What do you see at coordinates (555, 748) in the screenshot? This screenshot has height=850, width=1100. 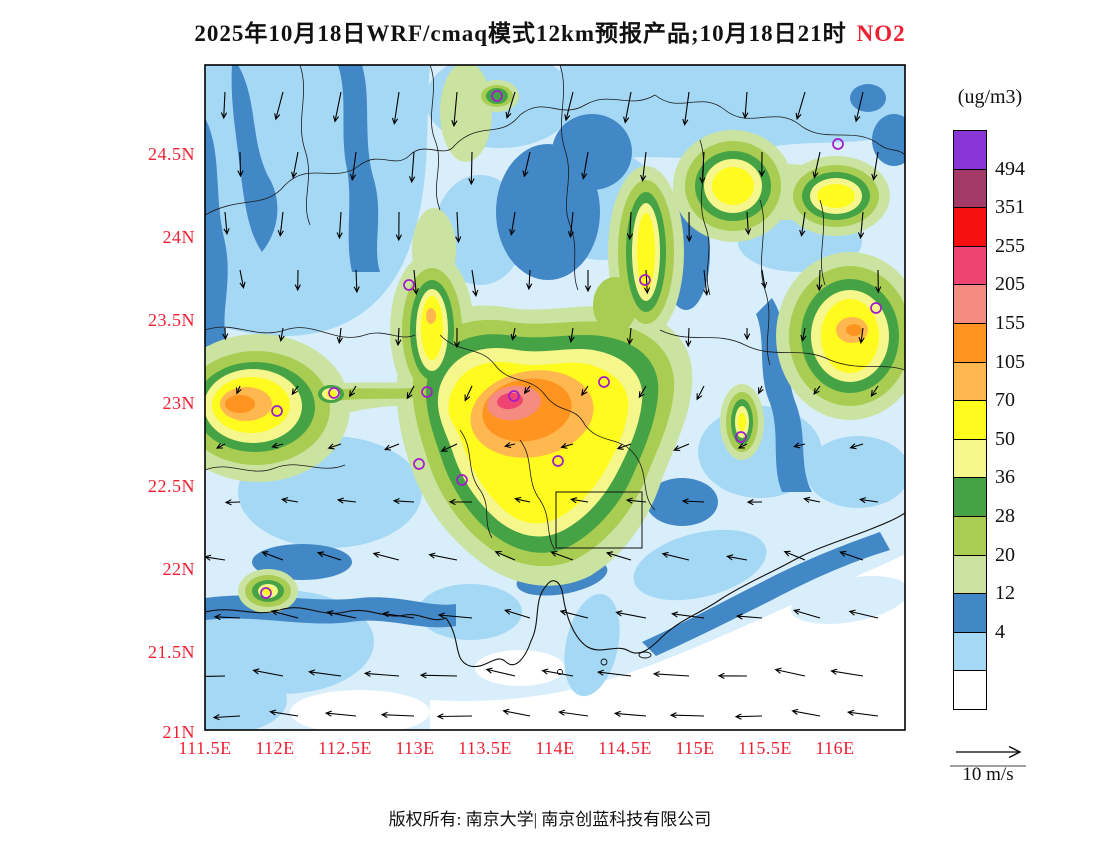 I see `lon-label: 114E` at bounding box center [555, 748].